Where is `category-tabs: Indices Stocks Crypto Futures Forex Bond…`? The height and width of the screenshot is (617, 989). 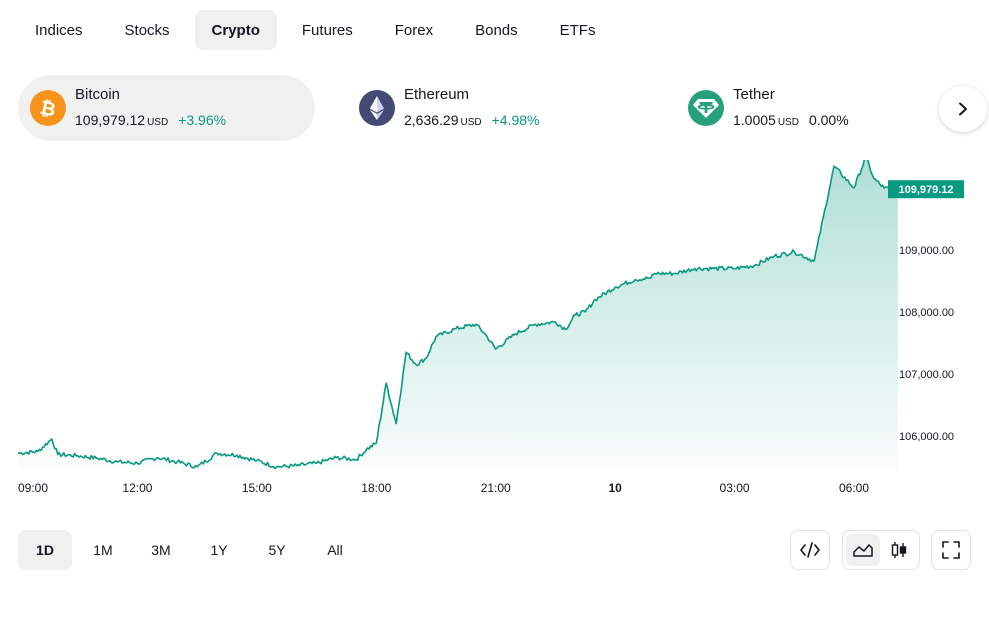
category-tabs: Indices Stocks Crypto Futures Forex Bond… is located at coordinates (319, 30).